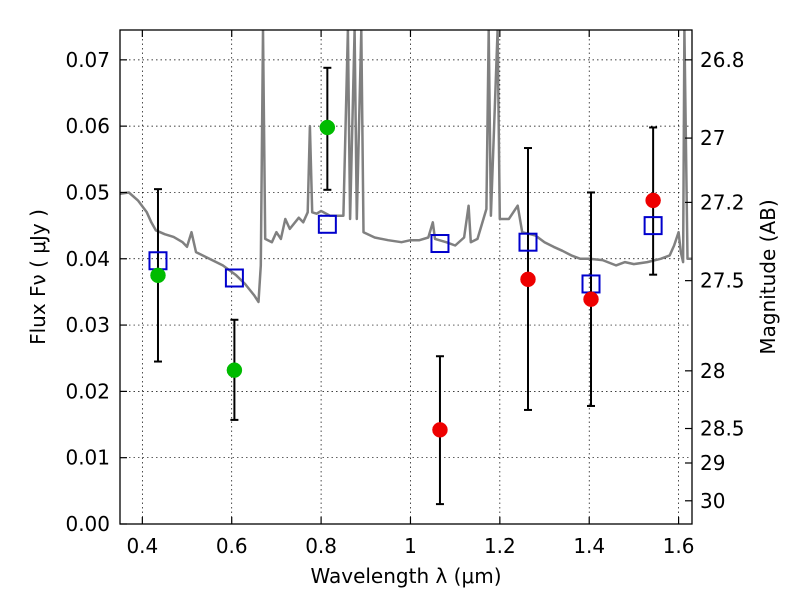 Image resolution: width=800 pixels, height=600 pixels. Describe the element at coordinates (712, 463) in the screenshot. I see `y2-tick-label: 29` at that location.